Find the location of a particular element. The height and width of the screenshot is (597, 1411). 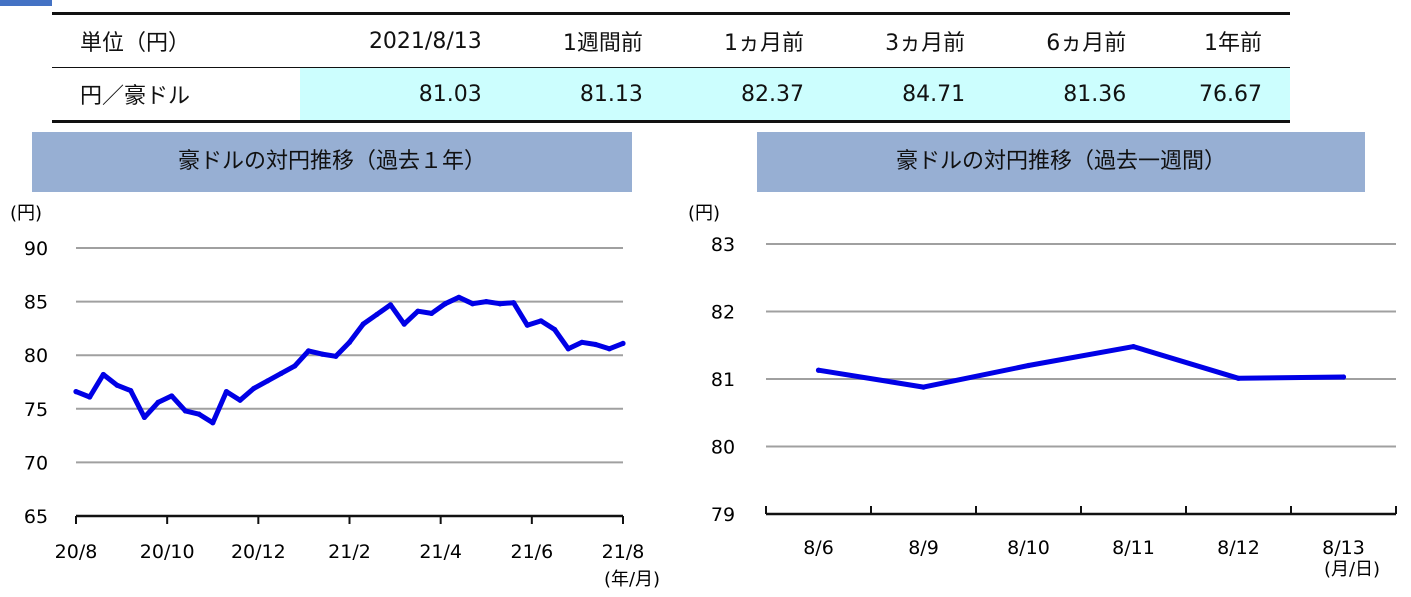

header-1y: 1年前 is located at coordinates (1233, 43).